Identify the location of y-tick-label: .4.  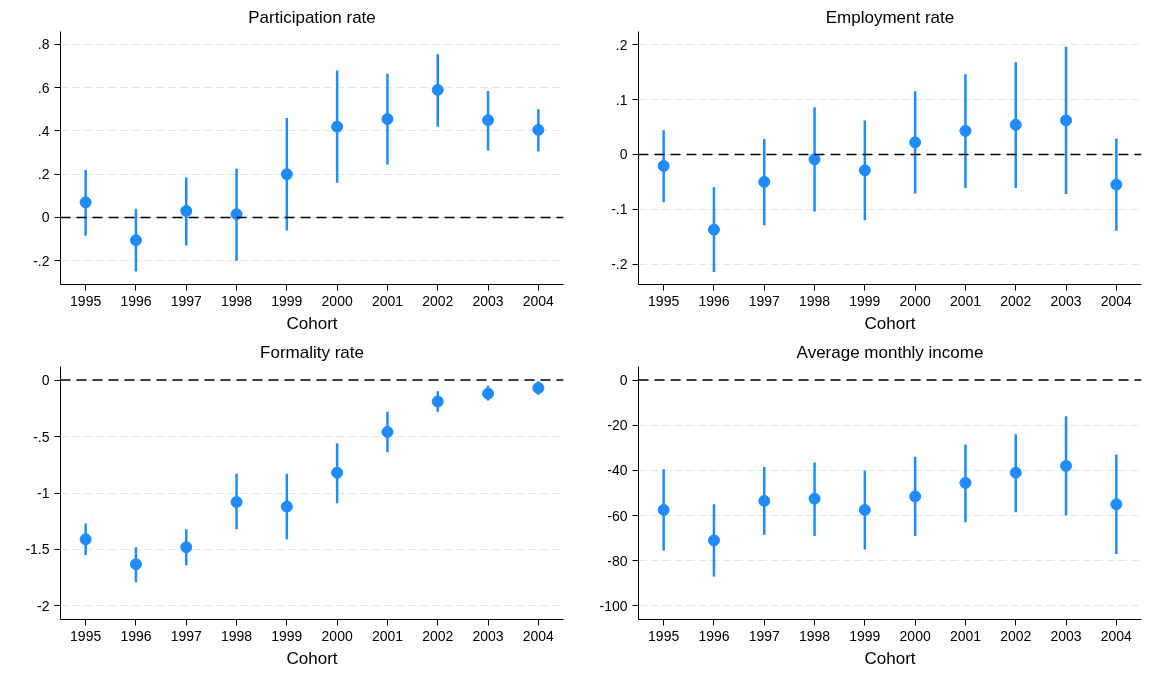
(43, 130).